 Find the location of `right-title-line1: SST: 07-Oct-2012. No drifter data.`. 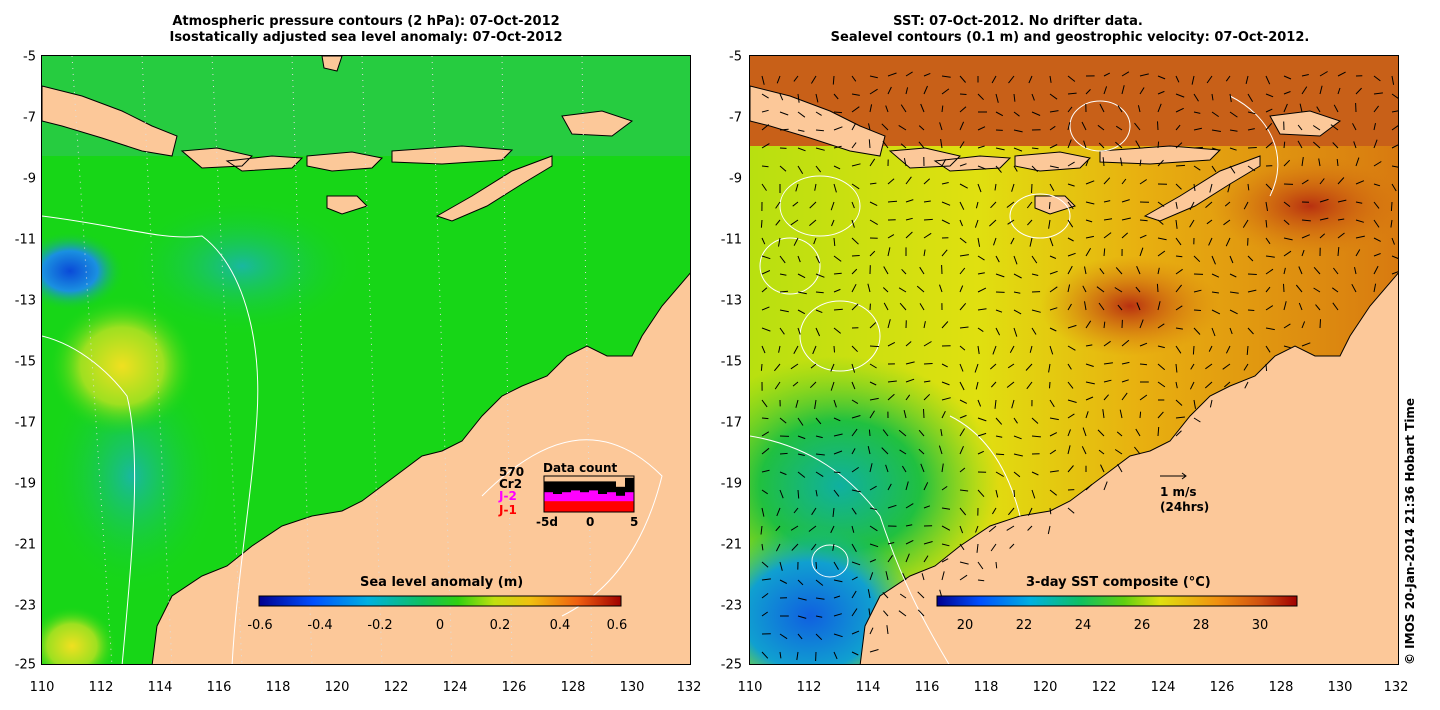

right-title-line1: SST: 07-Oct-2012. No drifter data. is located at coordinates (1018, 21).